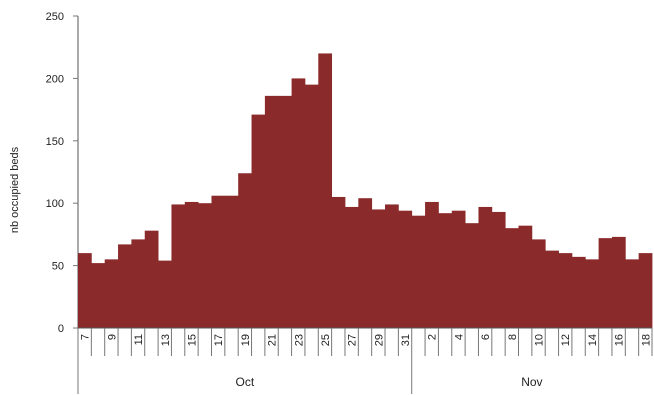 The width and height of the screenshot is (654, 395). What do you see at coordinates (531, 382) in the screenshot?
I see `month-label: Nov` at bounding box center [531, 382].